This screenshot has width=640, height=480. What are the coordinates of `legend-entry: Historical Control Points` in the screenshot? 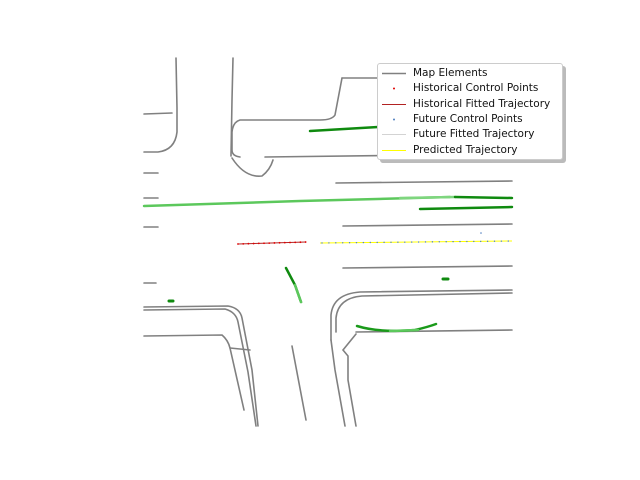 It's located at (470, 88).